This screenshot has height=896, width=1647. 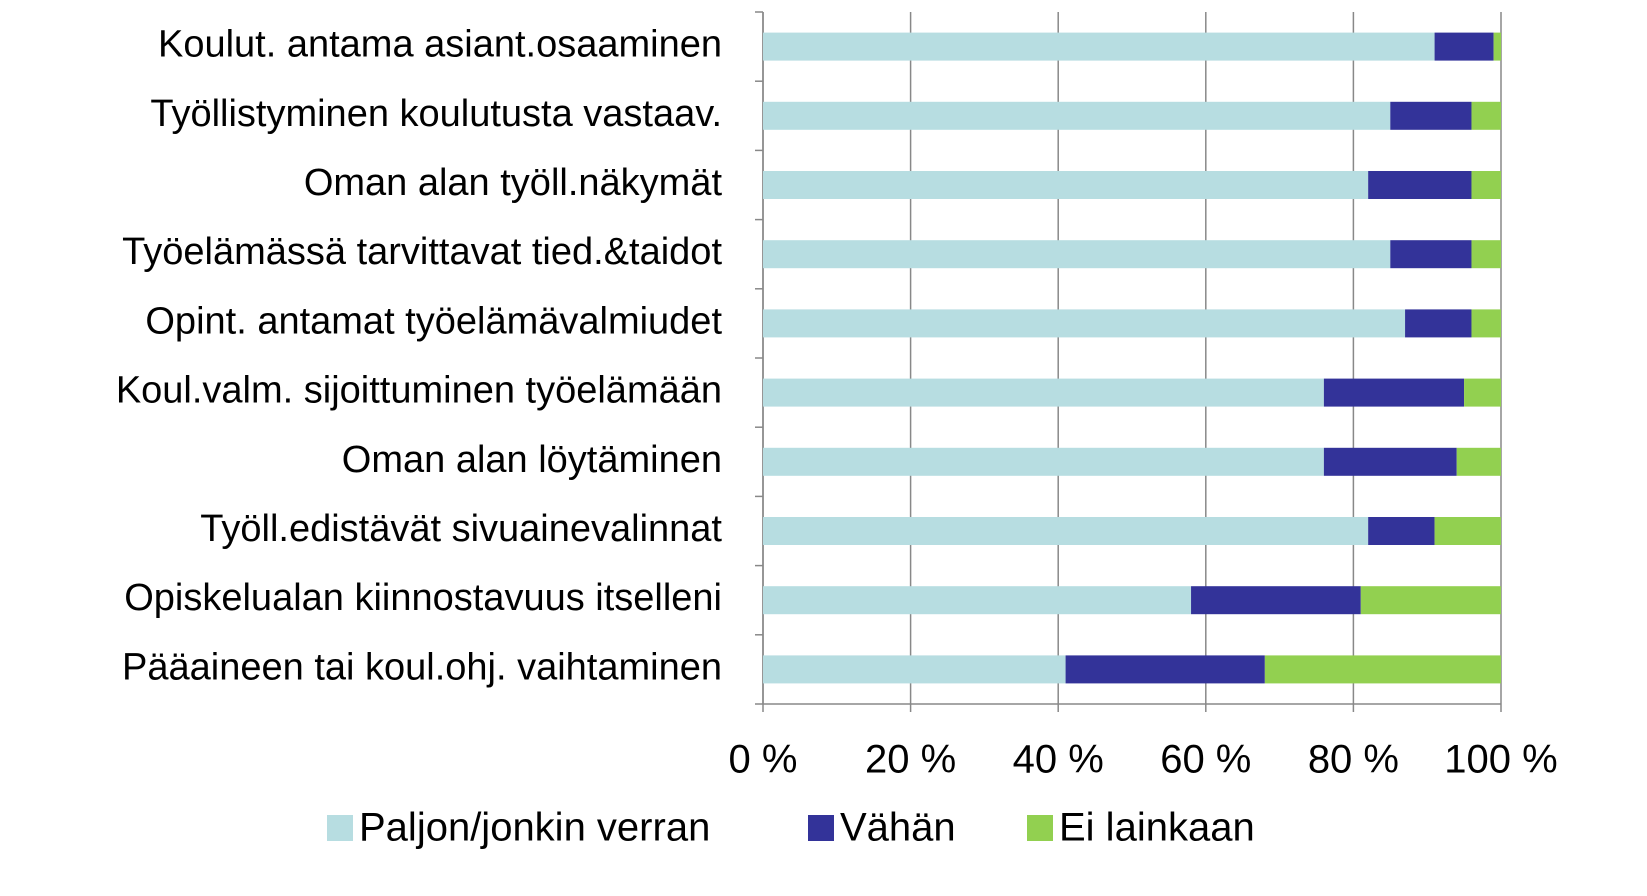 What do you see at coordinates (1205, 760) in the screenshot?
I see `x-tick-label: 60 %` at bounding box center [1205, 760].